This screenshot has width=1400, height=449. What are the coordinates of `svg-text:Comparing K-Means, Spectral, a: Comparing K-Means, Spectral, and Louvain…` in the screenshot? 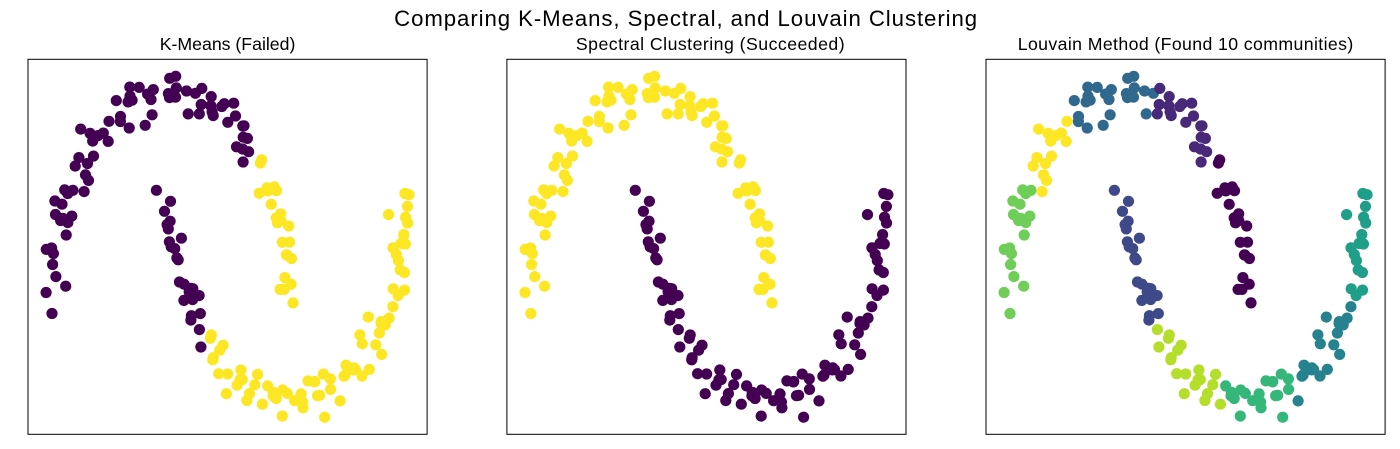 It's located at (686, 18).